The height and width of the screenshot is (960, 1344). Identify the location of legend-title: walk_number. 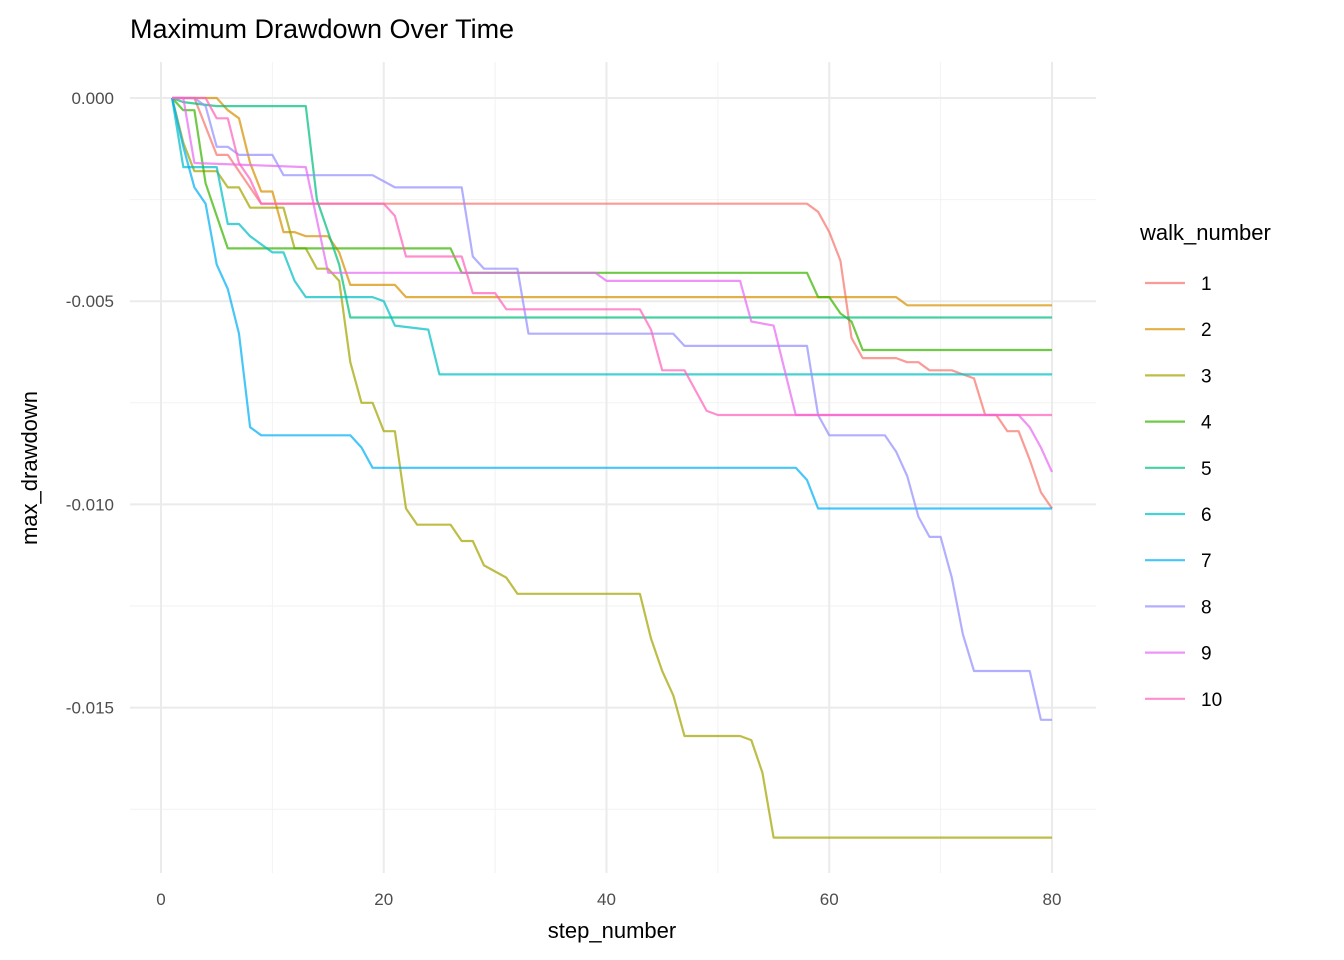
(1205, 232).